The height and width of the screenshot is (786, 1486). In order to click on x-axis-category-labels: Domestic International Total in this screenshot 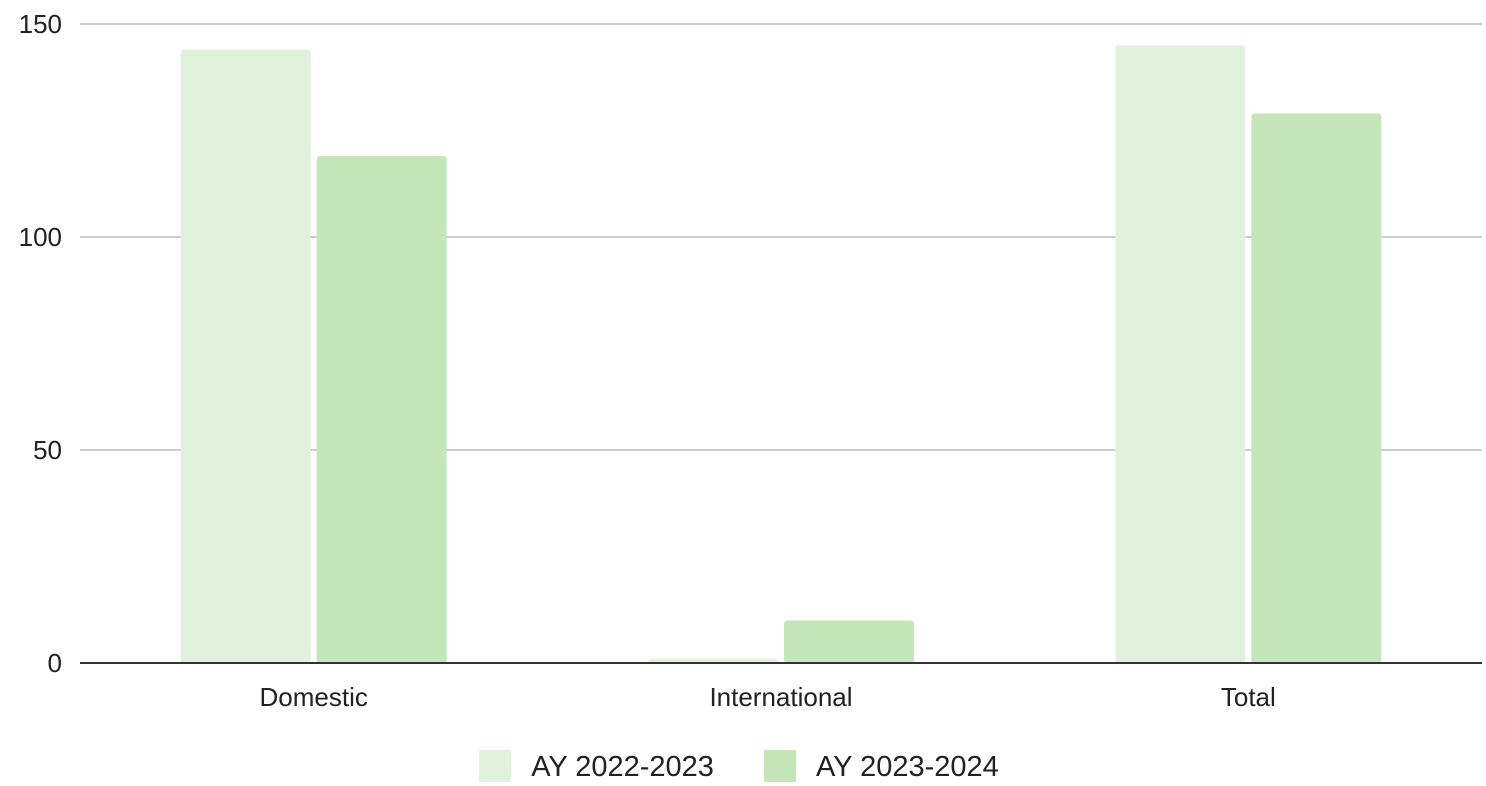, I will do `click(767, 697)`.